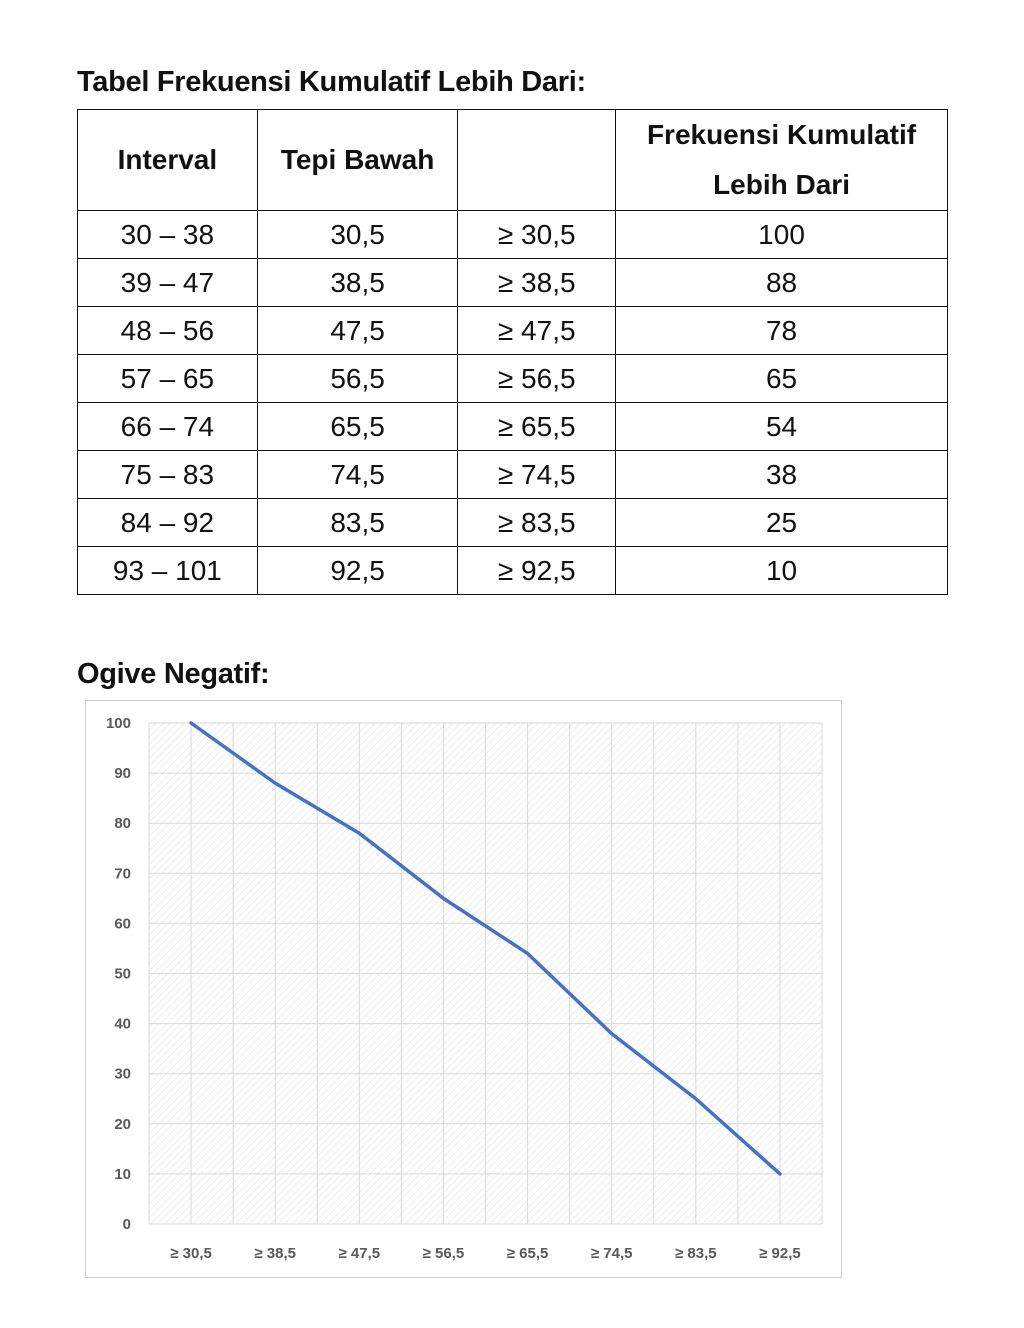  I want to click on table-row: 30 – 38 30,5 ≥ 30,5 100, so click(512, 234).